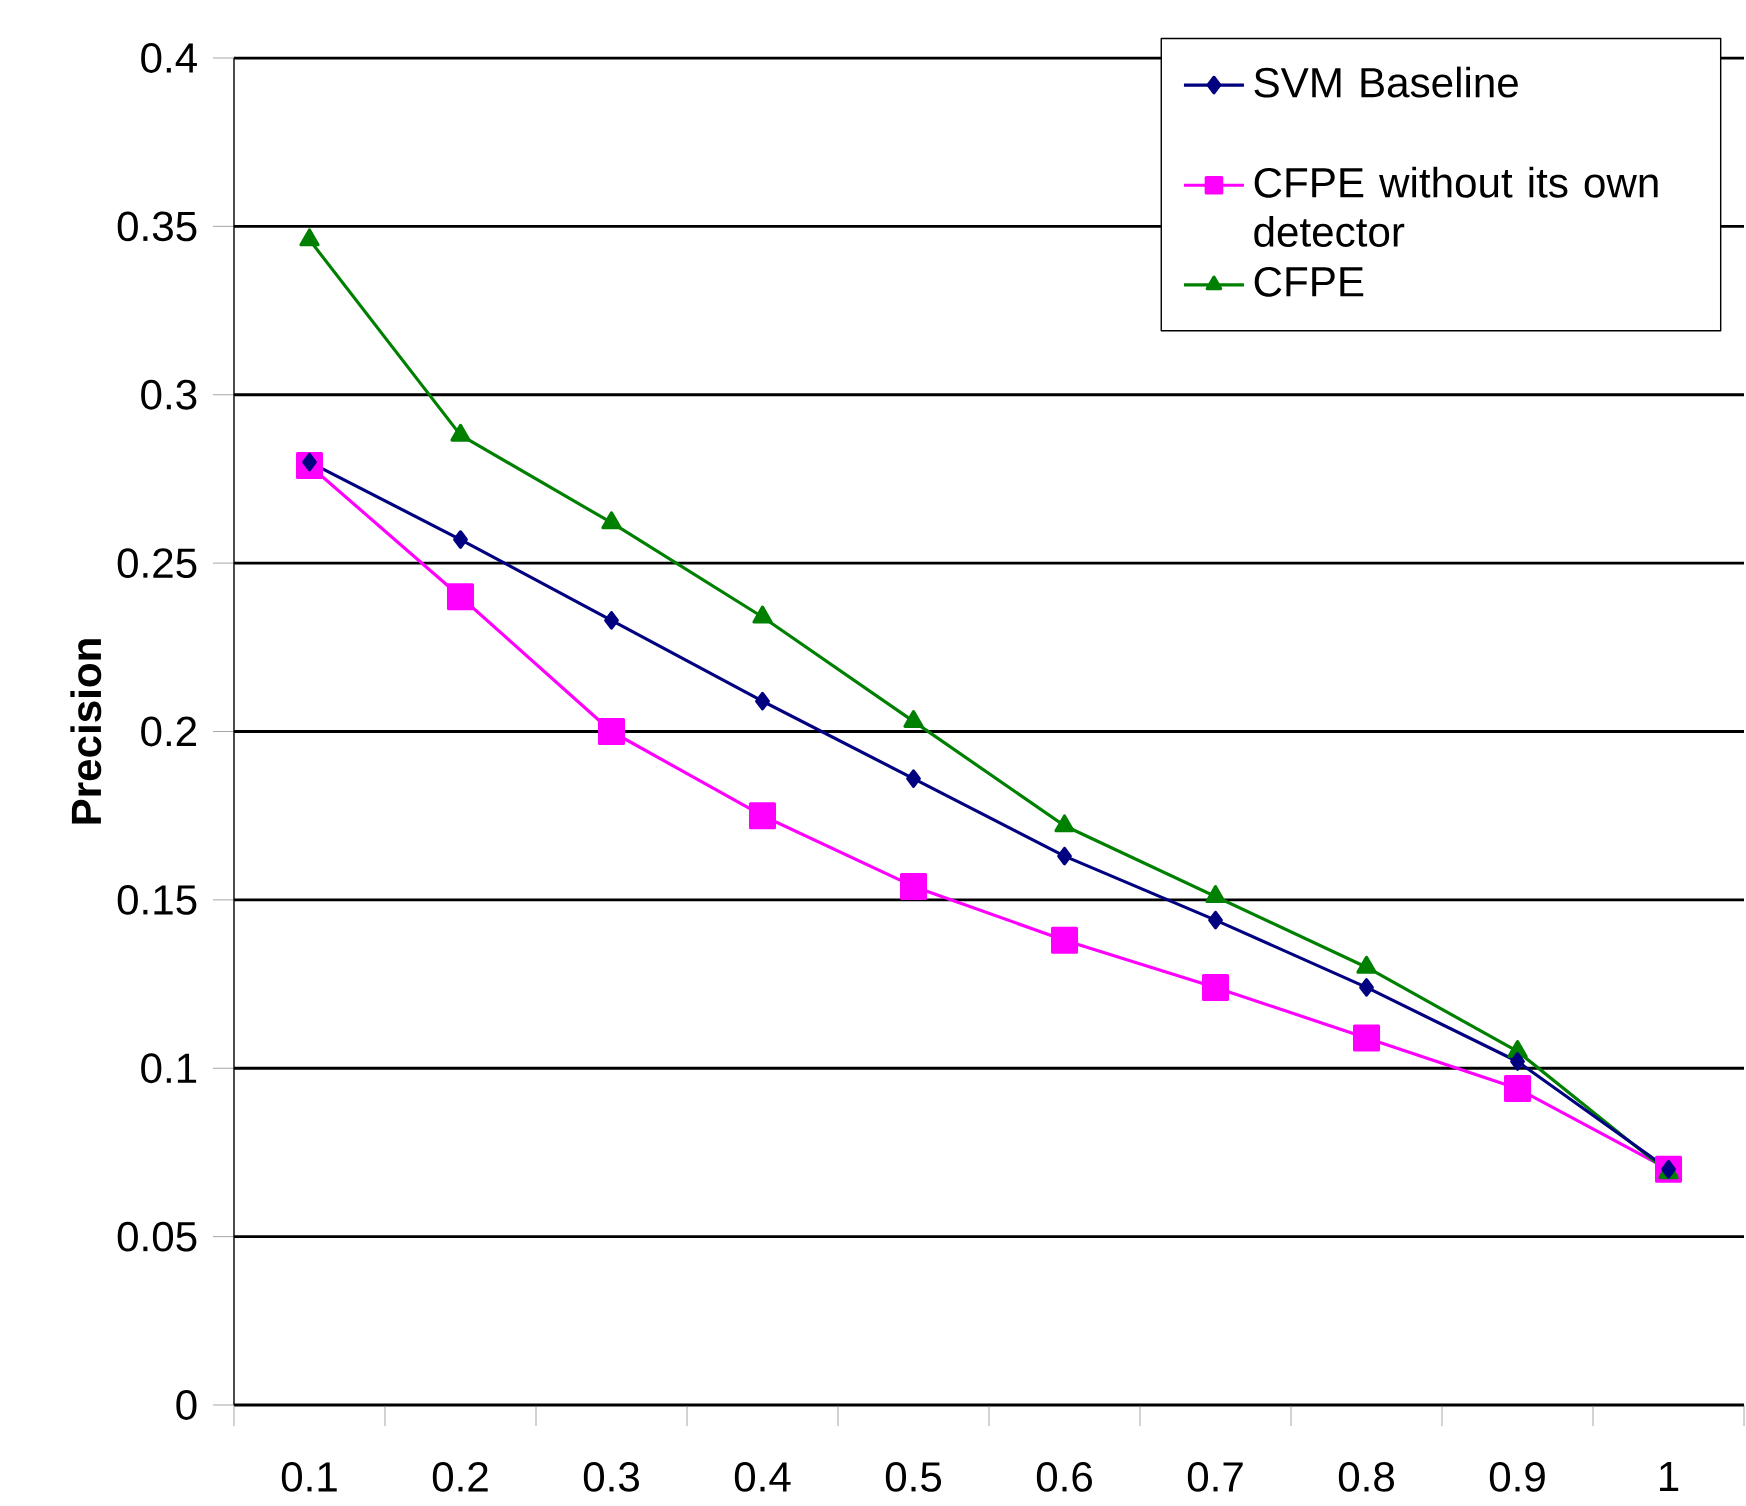 The height and width of the screenshot is (1506, 1746). Describe the element at coordinates (169, 394) in the screenshot. I see `y-tick-label: 0.3` at that location.